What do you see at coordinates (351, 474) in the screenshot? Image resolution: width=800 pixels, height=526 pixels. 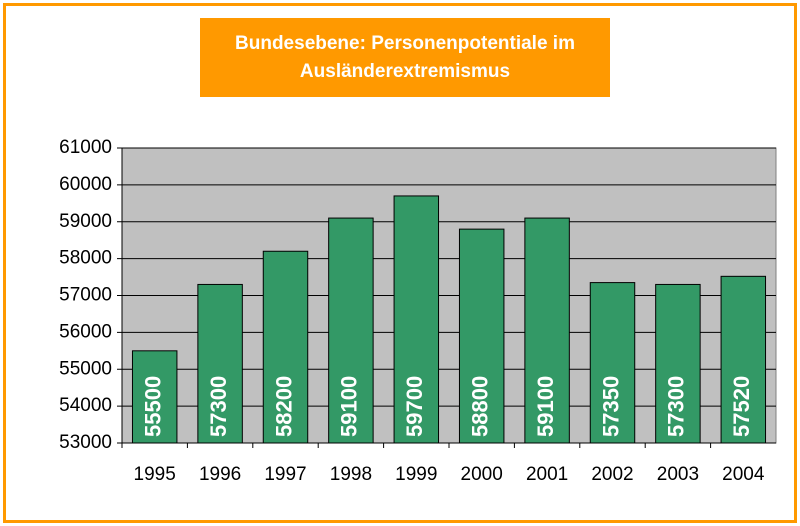 I see `x-tick-label: 1998` at bounding box center [351, 474].